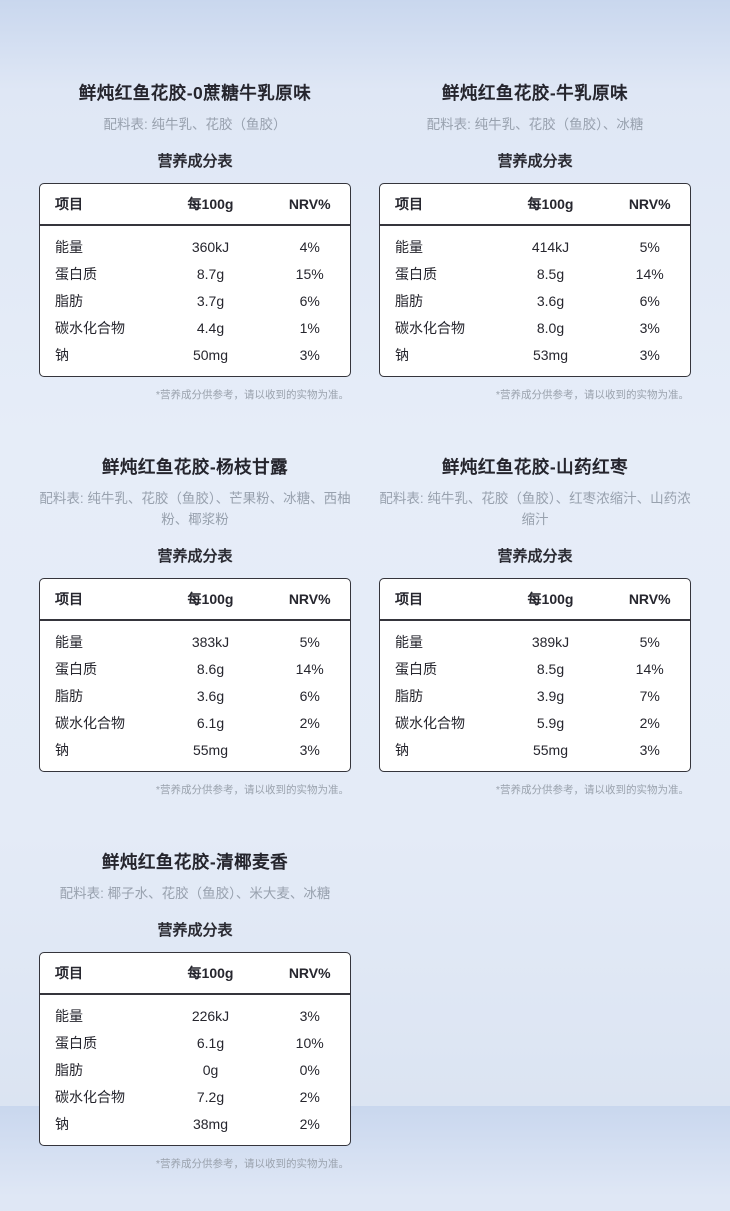 The height and width of the screenshot is (1211, 730). Describe the element at coordinates (535, 327) in the screenshot. I see `table-row: 碳水化合物 8.0g 3%` at that location.